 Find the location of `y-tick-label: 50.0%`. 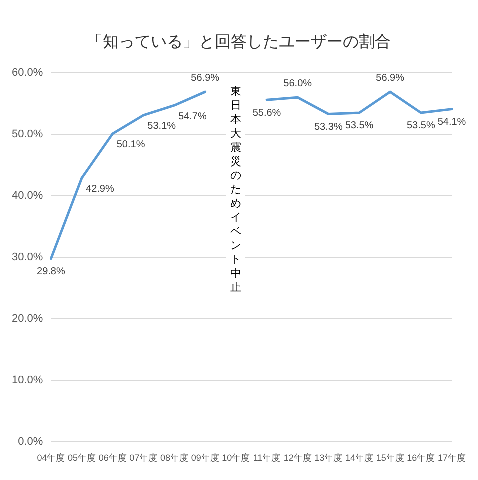

y-tick-label: 50.0% is located at coordinates (28, 134).